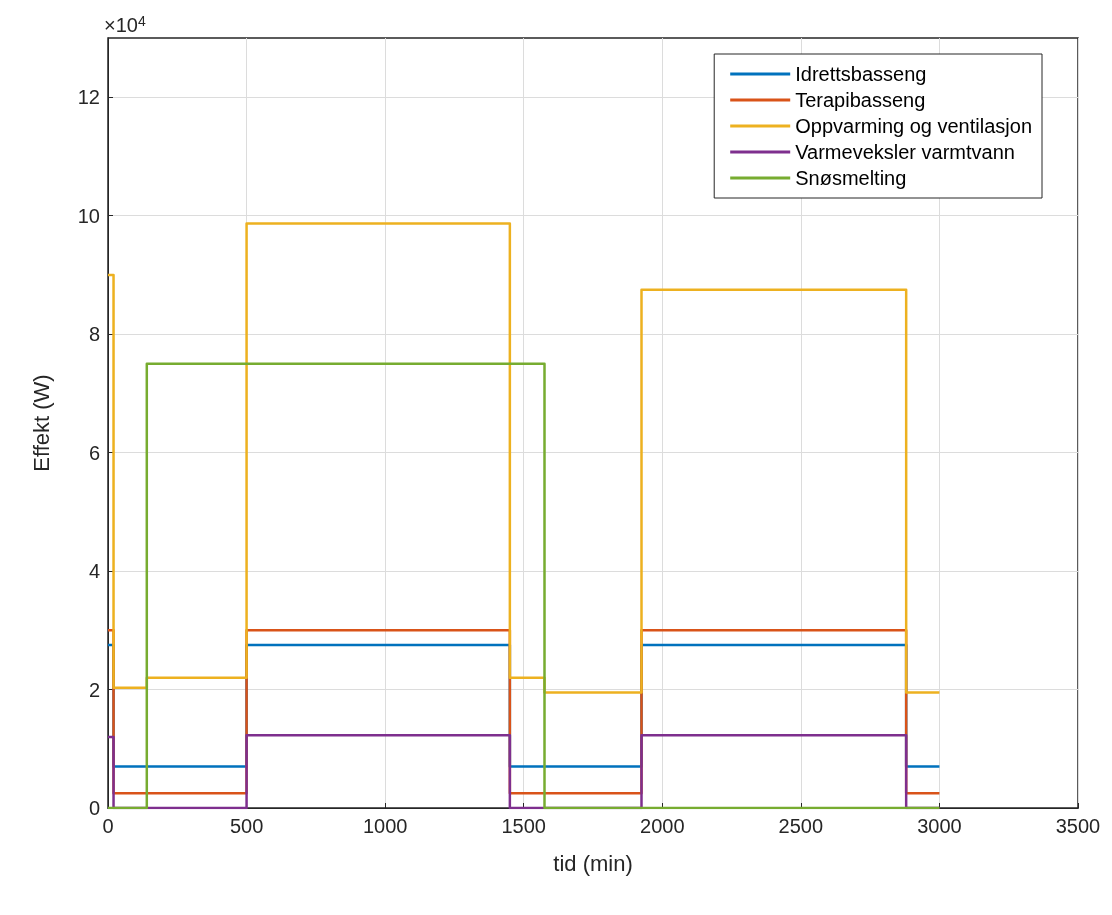 The width and height of the screenshot is (1112, 915). I want to click on y-tick-label: 12, so click(88, 97).